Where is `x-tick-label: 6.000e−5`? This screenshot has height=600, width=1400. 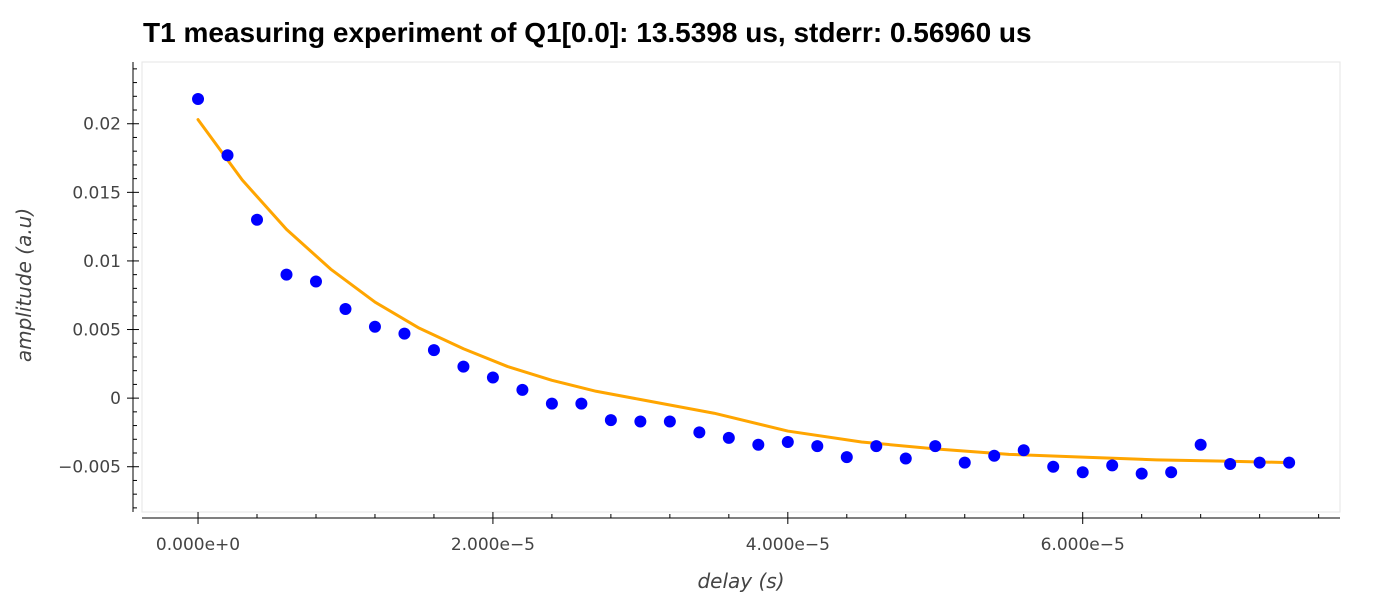 x-tick-label: 6.000e−5 is located at coordinates (1083, 545).